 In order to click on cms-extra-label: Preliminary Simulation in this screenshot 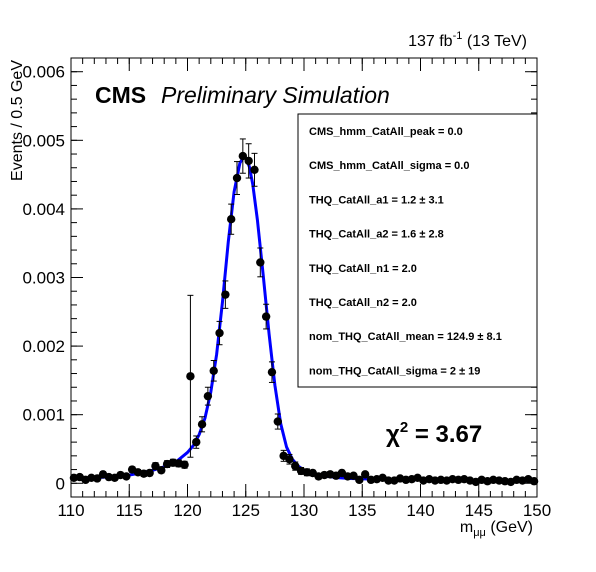, I will do `click(275, 95)`.